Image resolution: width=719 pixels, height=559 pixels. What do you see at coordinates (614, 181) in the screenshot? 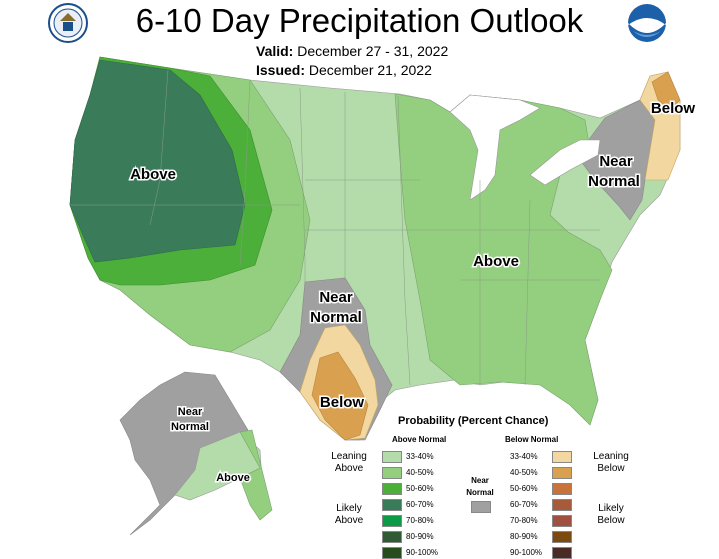
I see `map-label-northeast-normal: Normal` at bounding box center [614, 181].